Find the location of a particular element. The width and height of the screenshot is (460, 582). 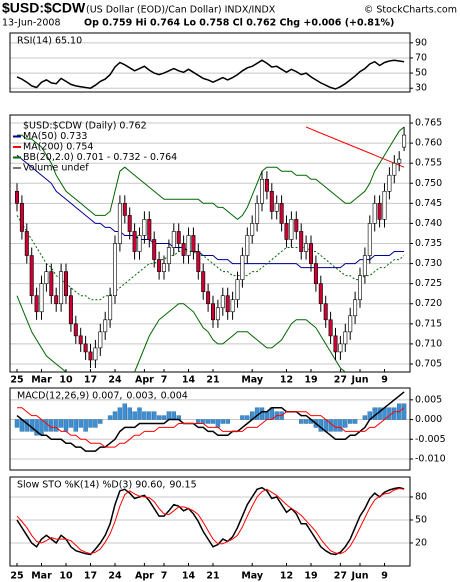

y-tick-label: -0.005 is located at coordinates (430, 439).